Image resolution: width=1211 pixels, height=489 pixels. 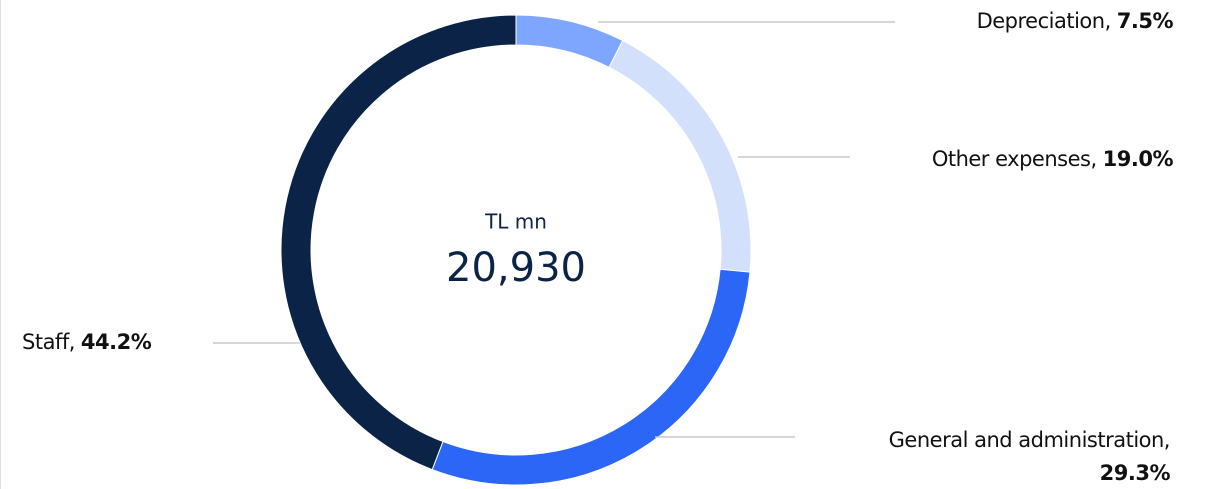 What do you see at coordinates (516, 268) in the screenshot?
I see `center-value: 20,930` at bounding box center [516, 268].